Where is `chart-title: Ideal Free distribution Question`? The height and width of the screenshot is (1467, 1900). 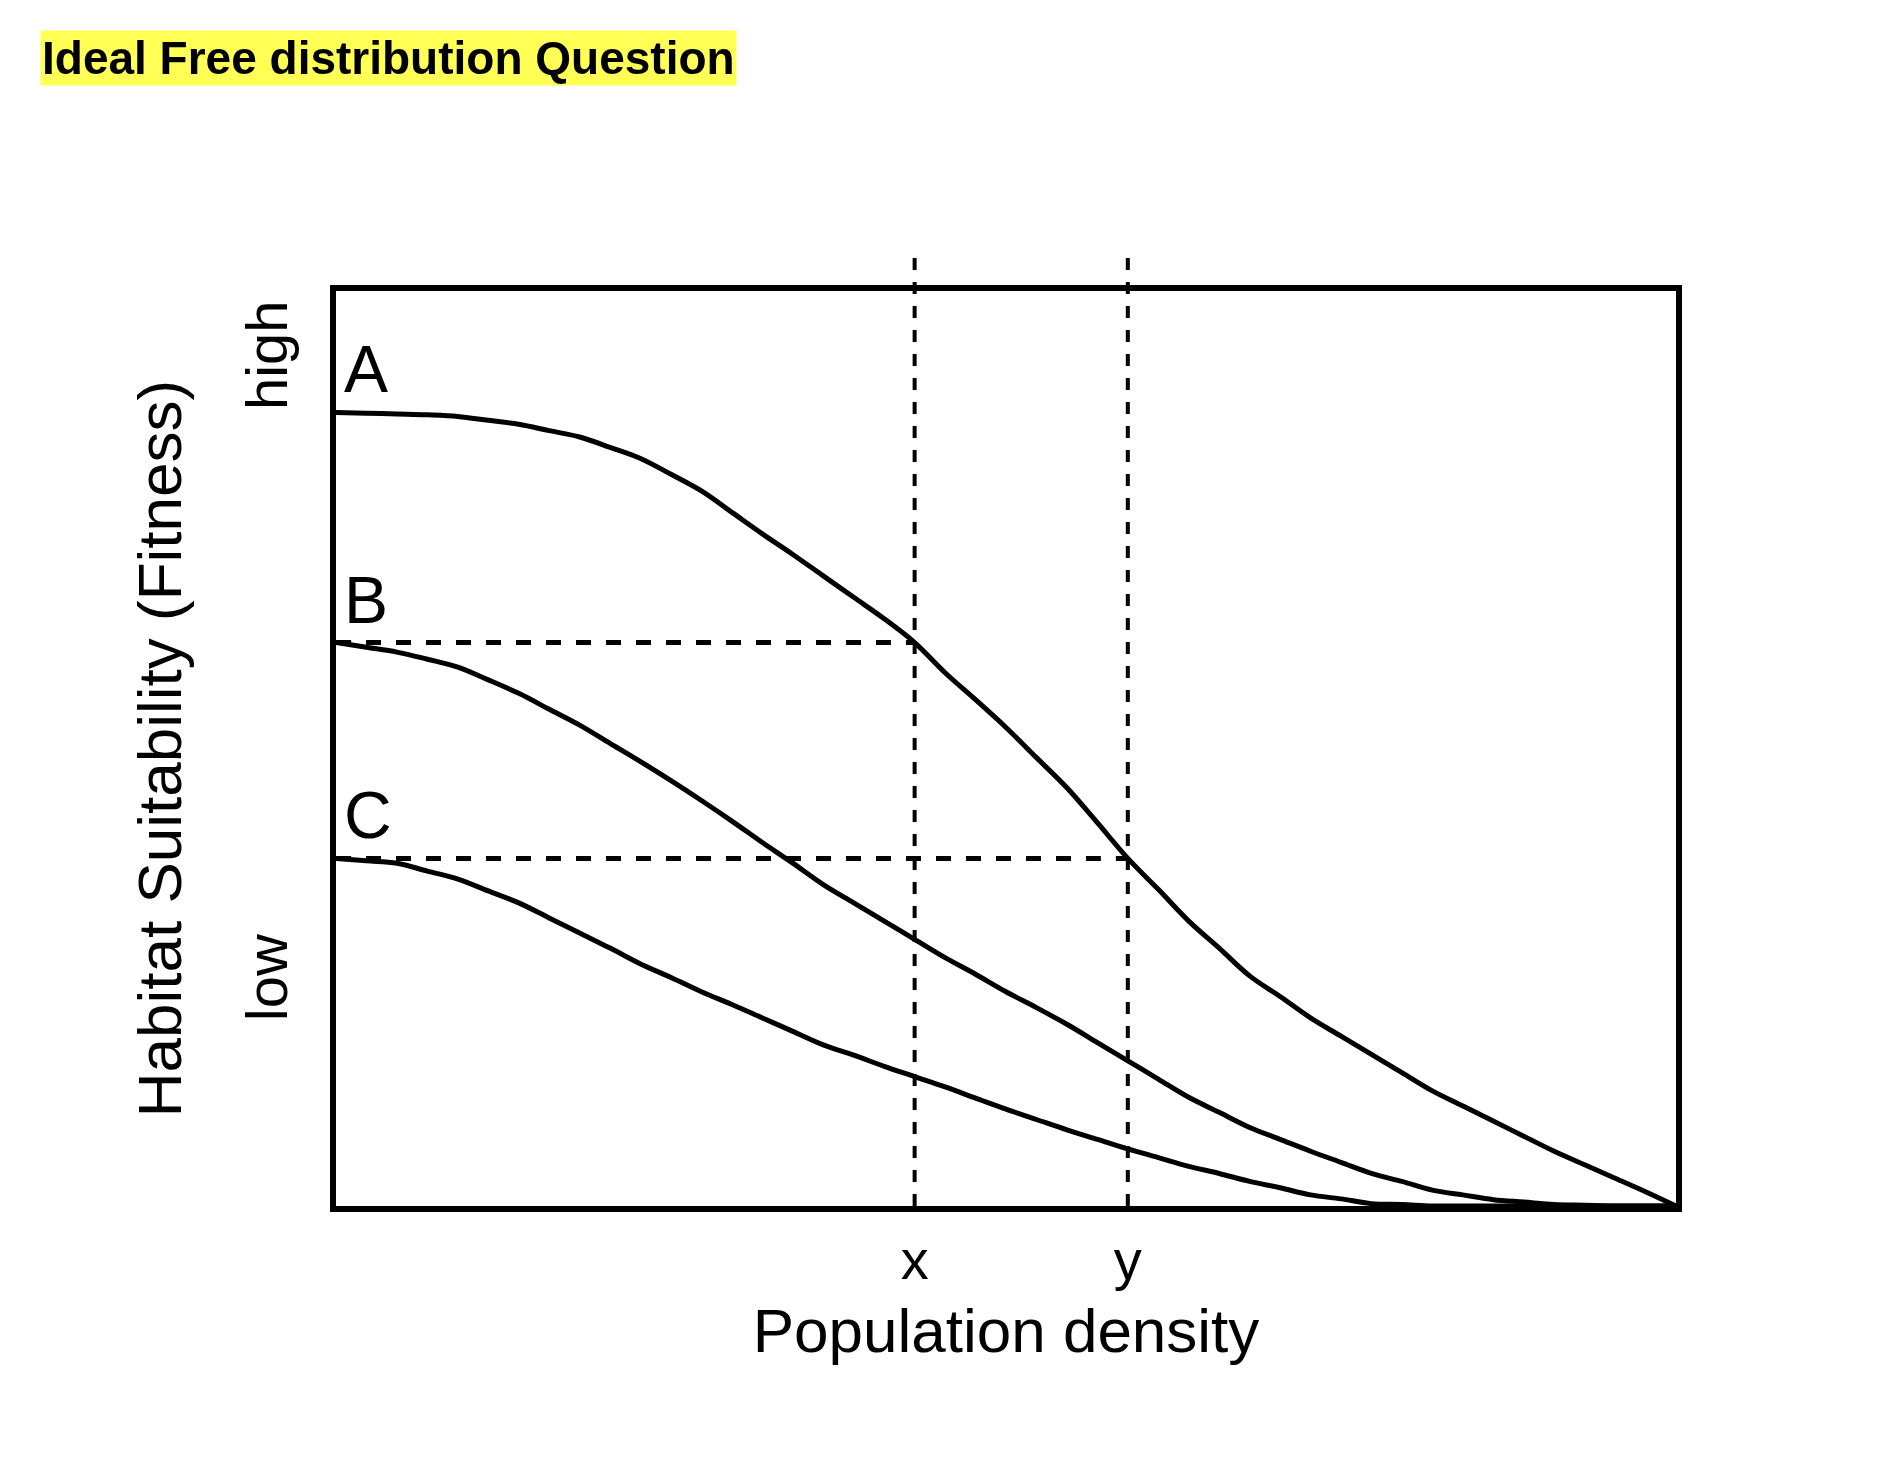
chart-title: Ideal Free distribution Question is located at coordinates (388, 58).